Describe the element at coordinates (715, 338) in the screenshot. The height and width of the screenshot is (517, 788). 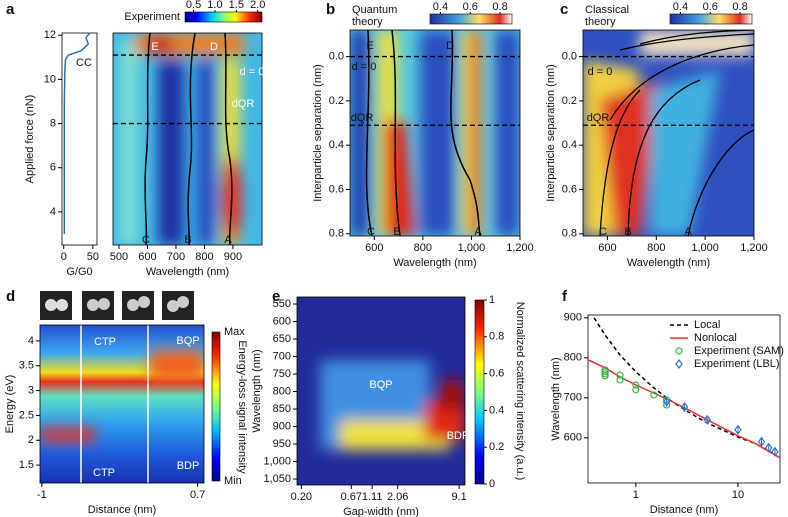
I see `legend-label: Nonlocal` at that location.